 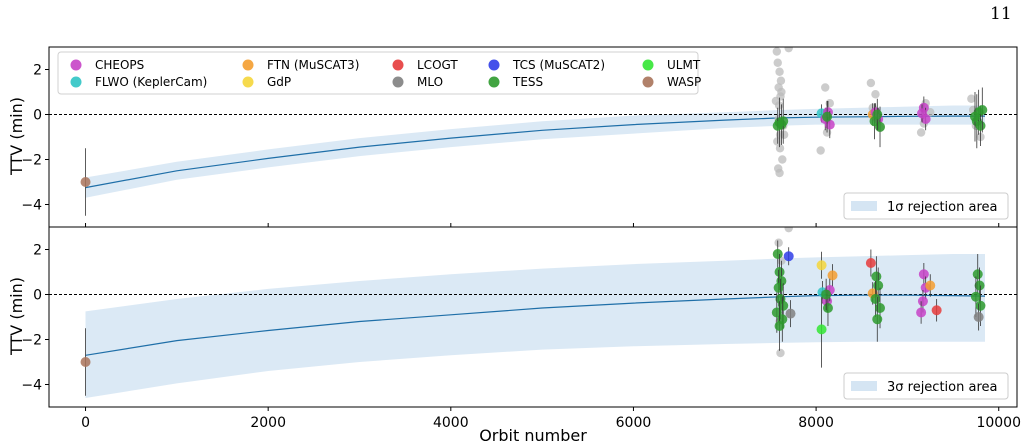 I want to click on x-axis-title: Orbit number, so click(x=533, y=435).